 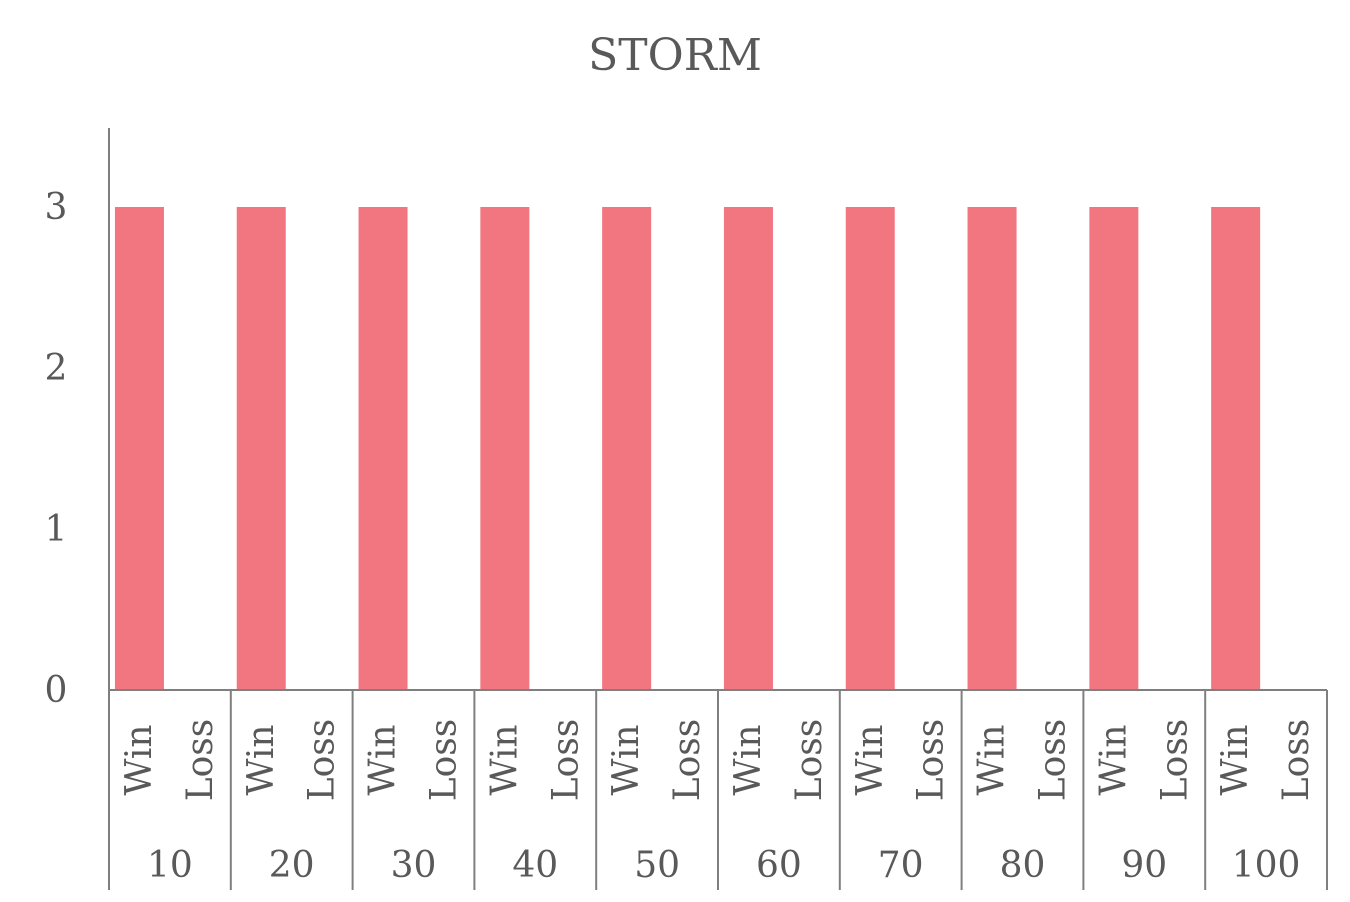 What do you see at coordinates (77, 509) in the screenshot?
I see `y-axis: 0 1 2 3` at bounding box center [77, 509].